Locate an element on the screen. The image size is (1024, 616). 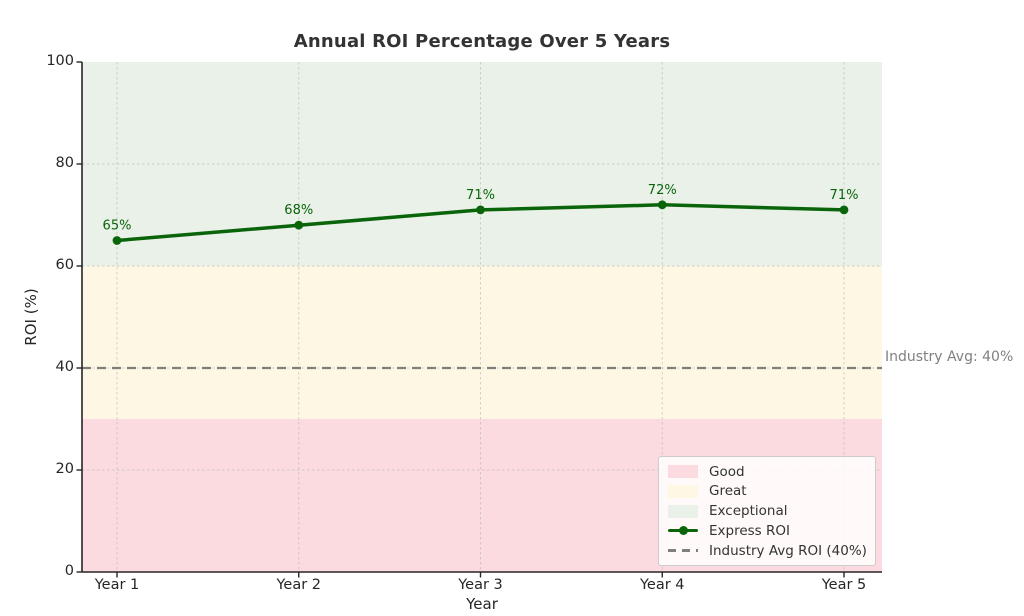
legend-item-great: Great is located at coordinates (767, 491).